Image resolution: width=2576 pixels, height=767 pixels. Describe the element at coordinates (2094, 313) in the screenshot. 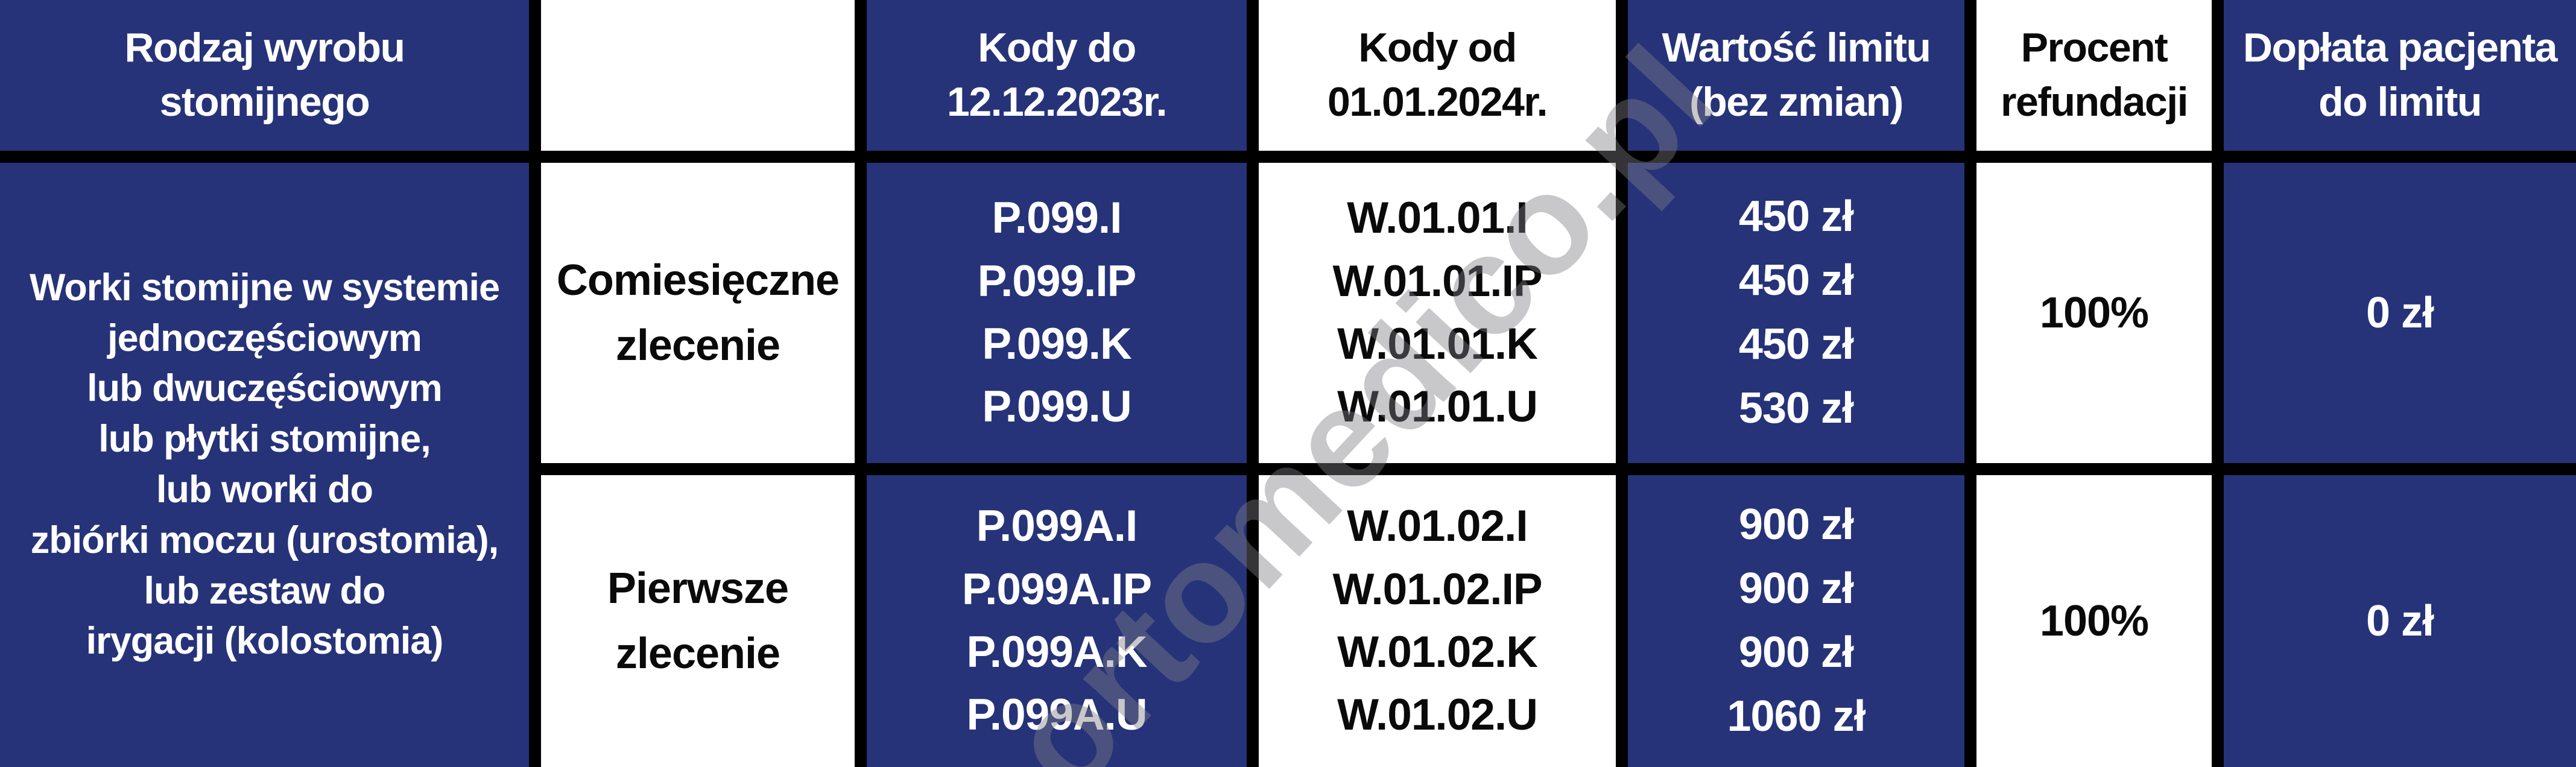

I see `row1-refund-percent: 100%` at that location.